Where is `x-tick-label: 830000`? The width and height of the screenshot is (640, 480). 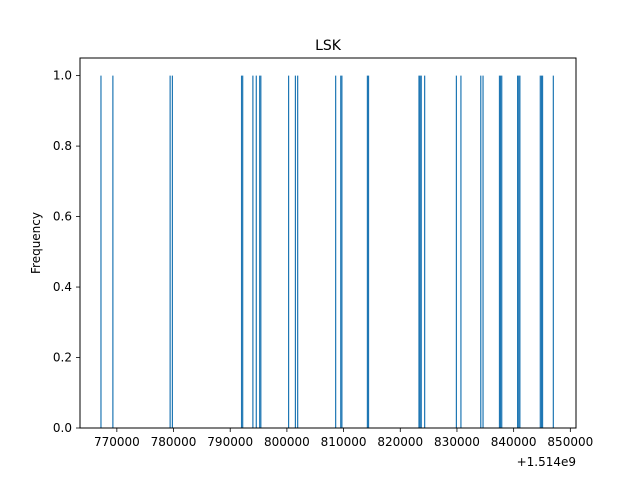 x-tick-label: 830000 is located at coordinates (457, 442).